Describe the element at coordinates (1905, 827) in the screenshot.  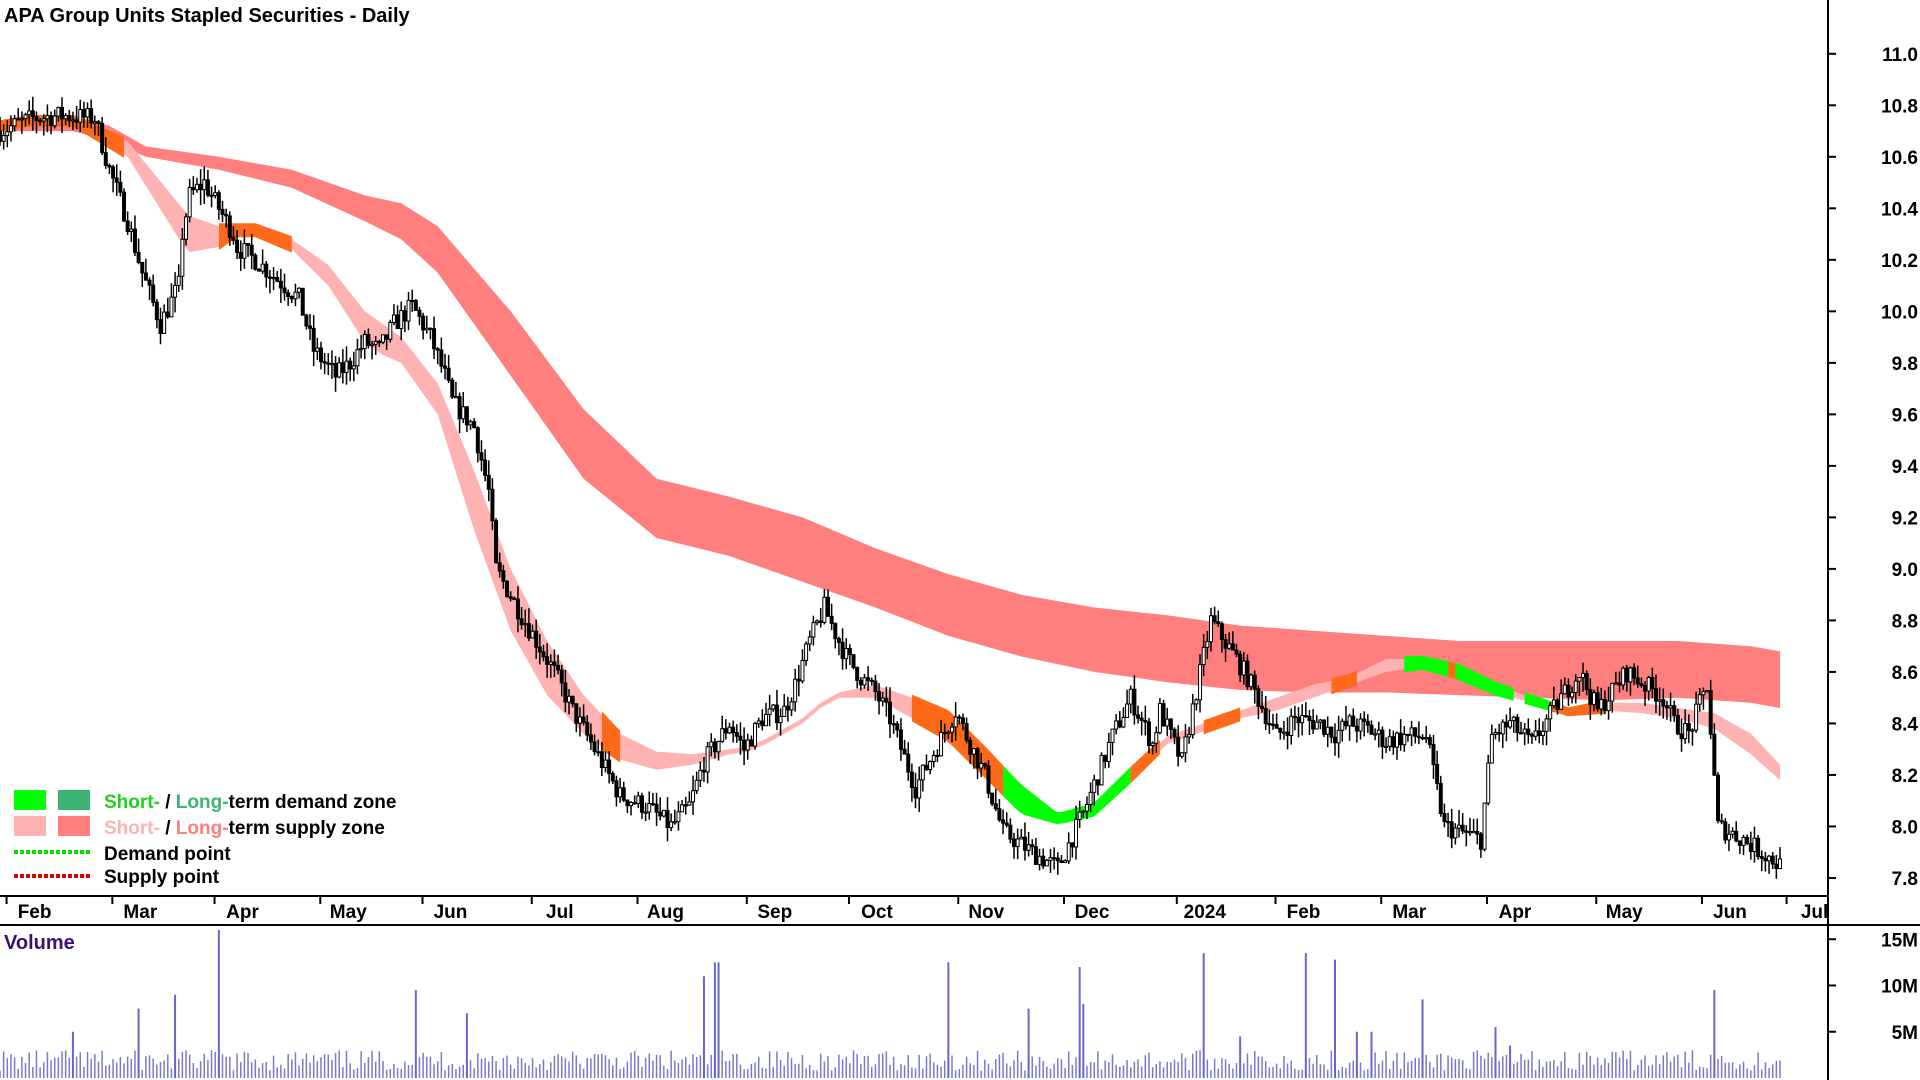
I see `y-tick-label: 8.0` at that location.